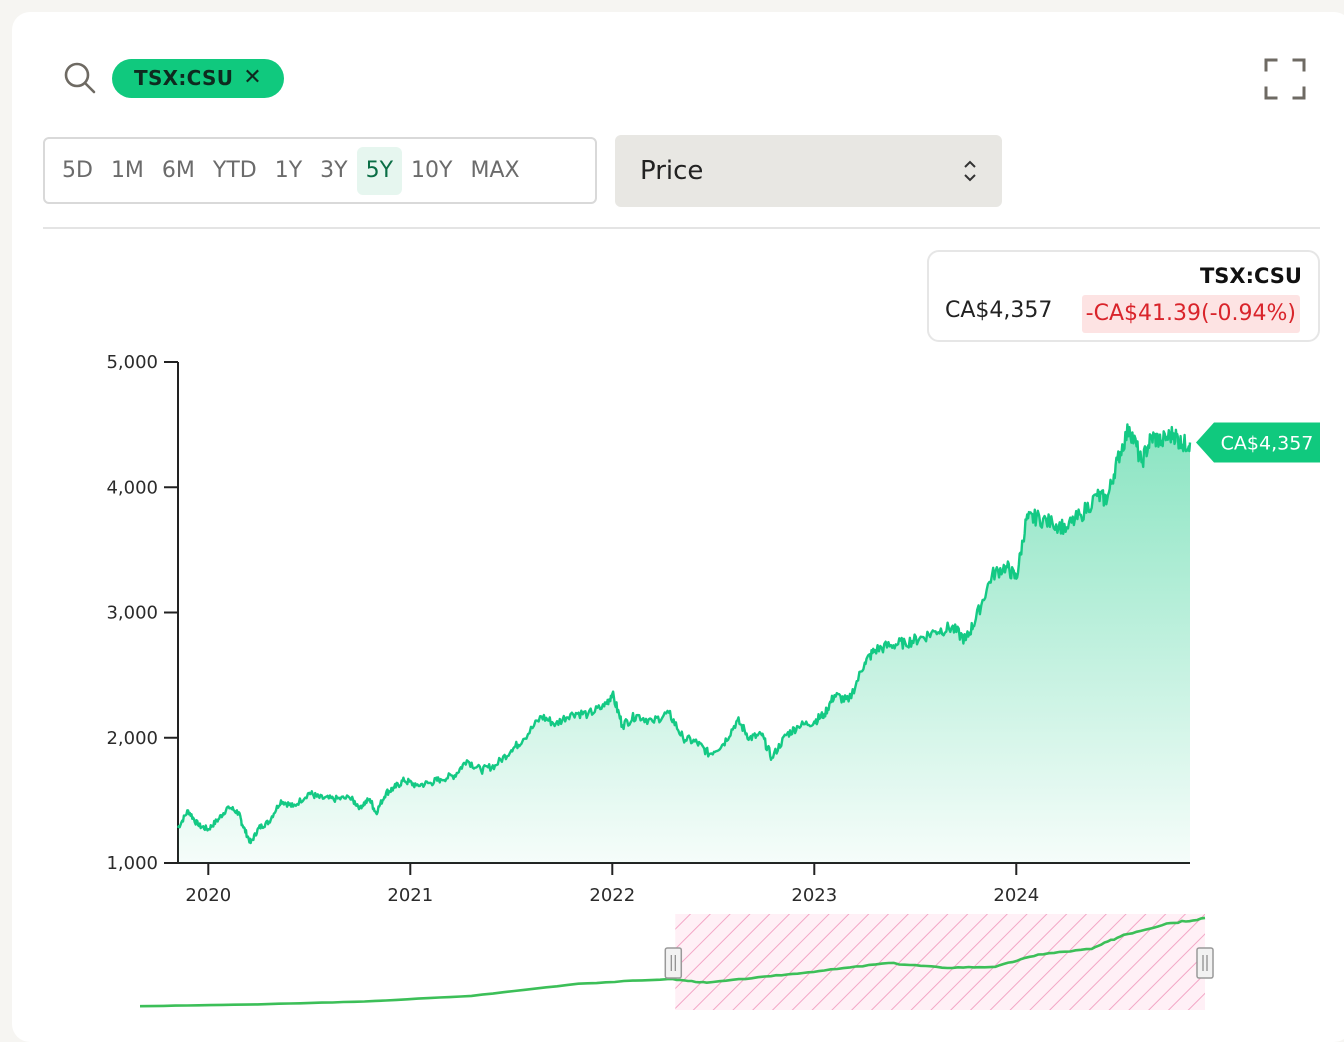 This screenshot has width=1344, height=1042. Describe the element at coordinates (970, 171) in the screenshot. I see `select-arrows-icon` at that location.